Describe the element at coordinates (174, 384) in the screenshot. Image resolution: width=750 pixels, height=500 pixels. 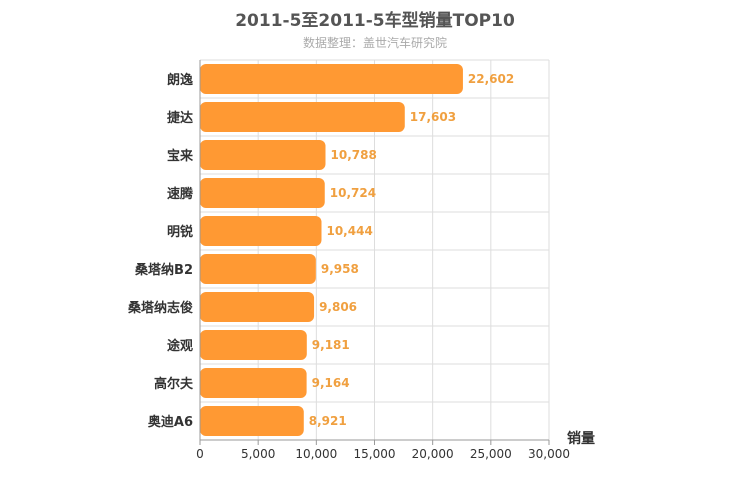
I see `category-label: 高尔夫` at that location.